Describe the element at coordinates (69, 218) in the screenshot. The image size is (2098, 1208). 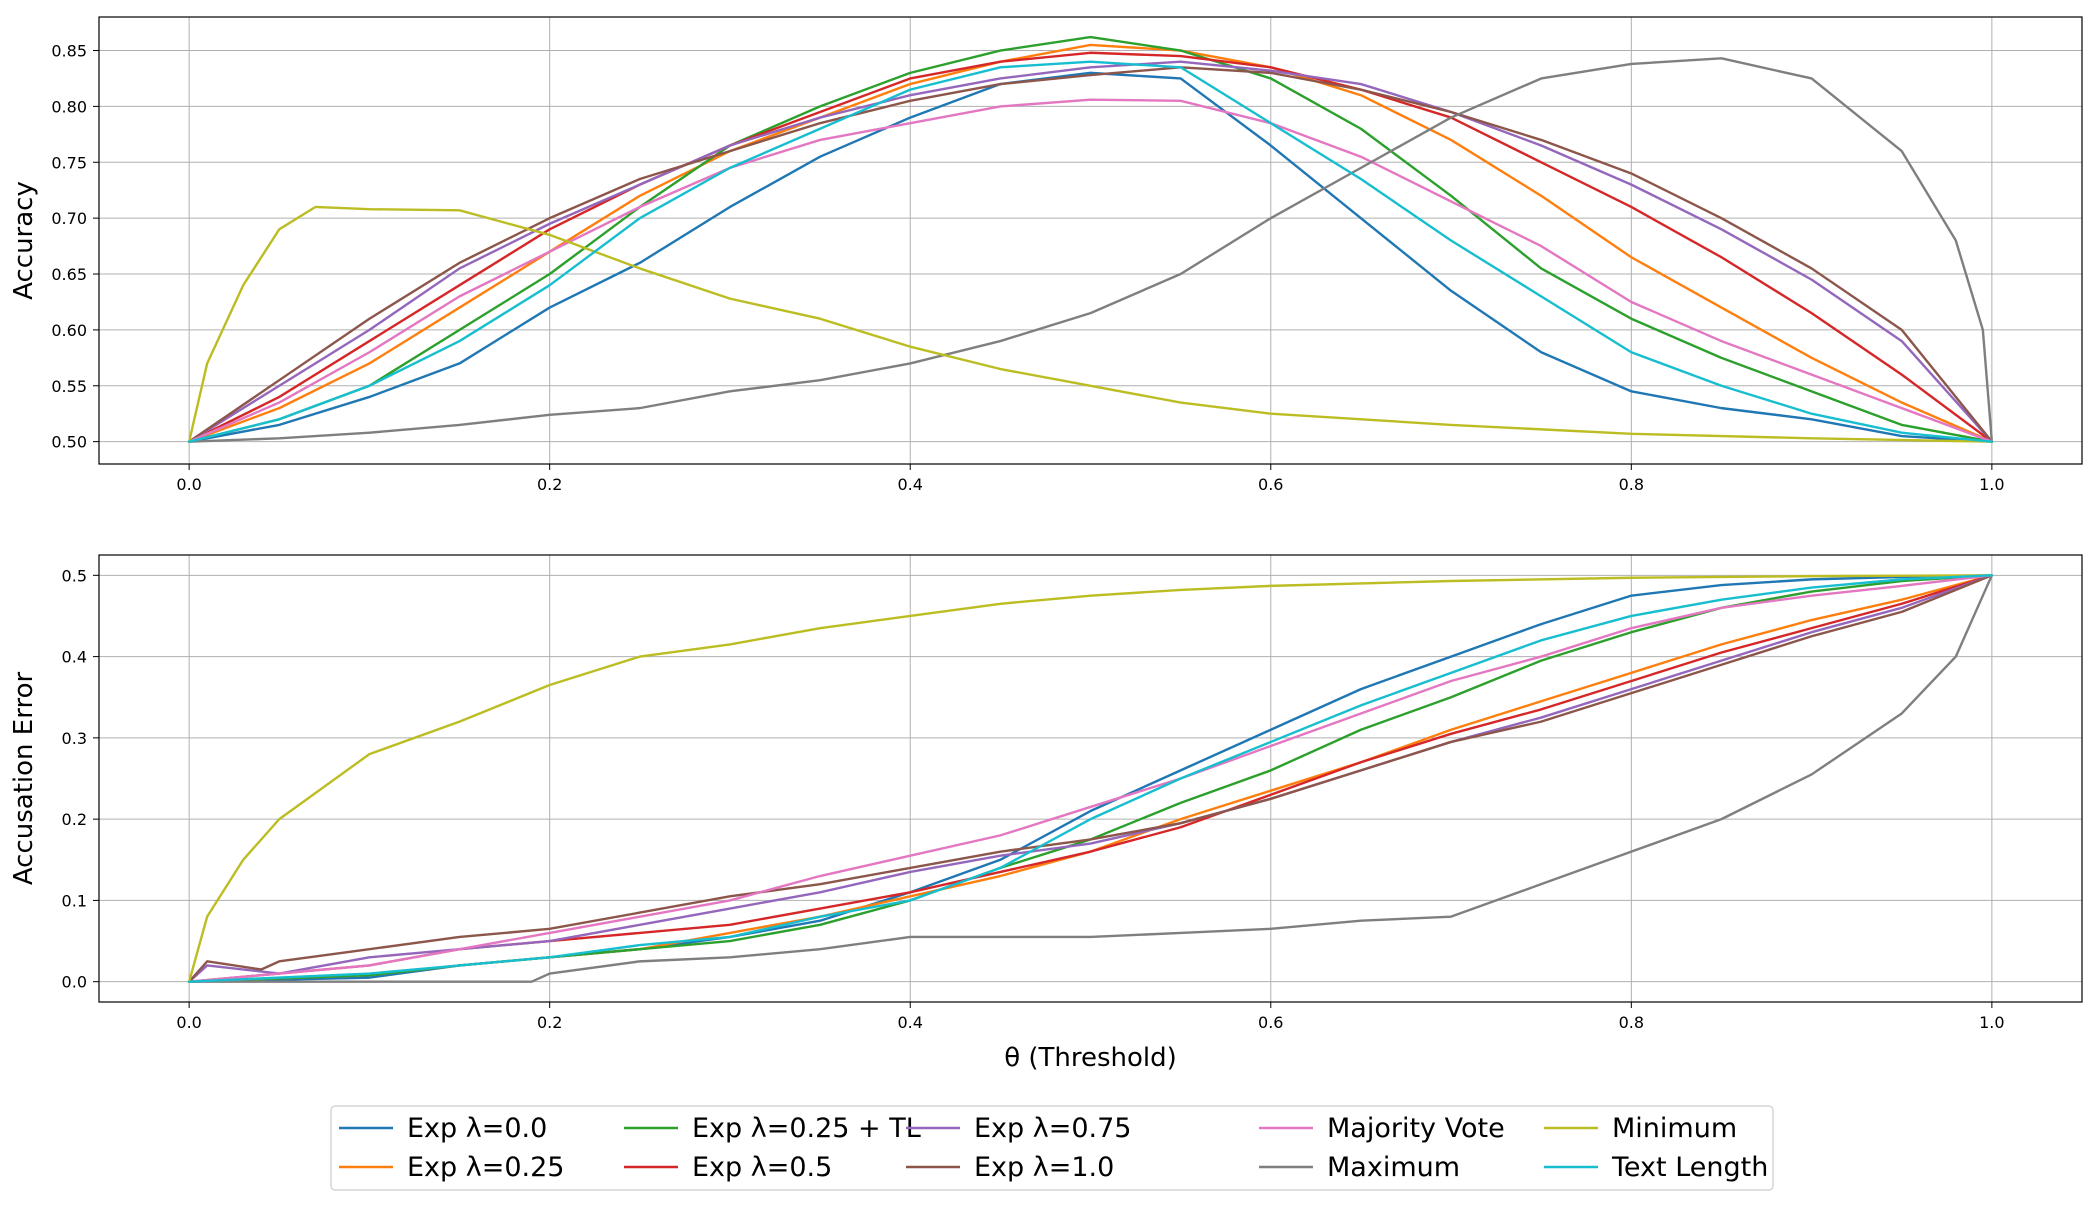
I see `panel-1-ytick-label-4: 0.70` at that location.